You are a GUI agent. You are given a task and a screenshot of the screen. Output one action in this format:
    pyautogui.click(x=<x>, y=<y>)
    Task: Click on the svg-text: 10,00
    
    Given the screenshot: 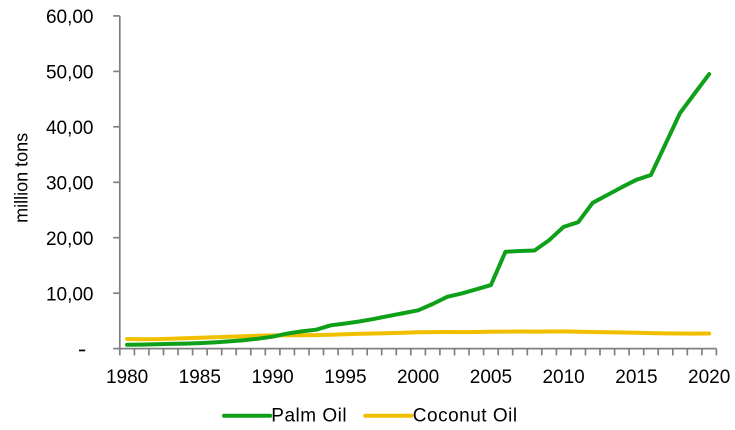 What is the action you would take?
    pyautogui.click(x=70, y=295)
    